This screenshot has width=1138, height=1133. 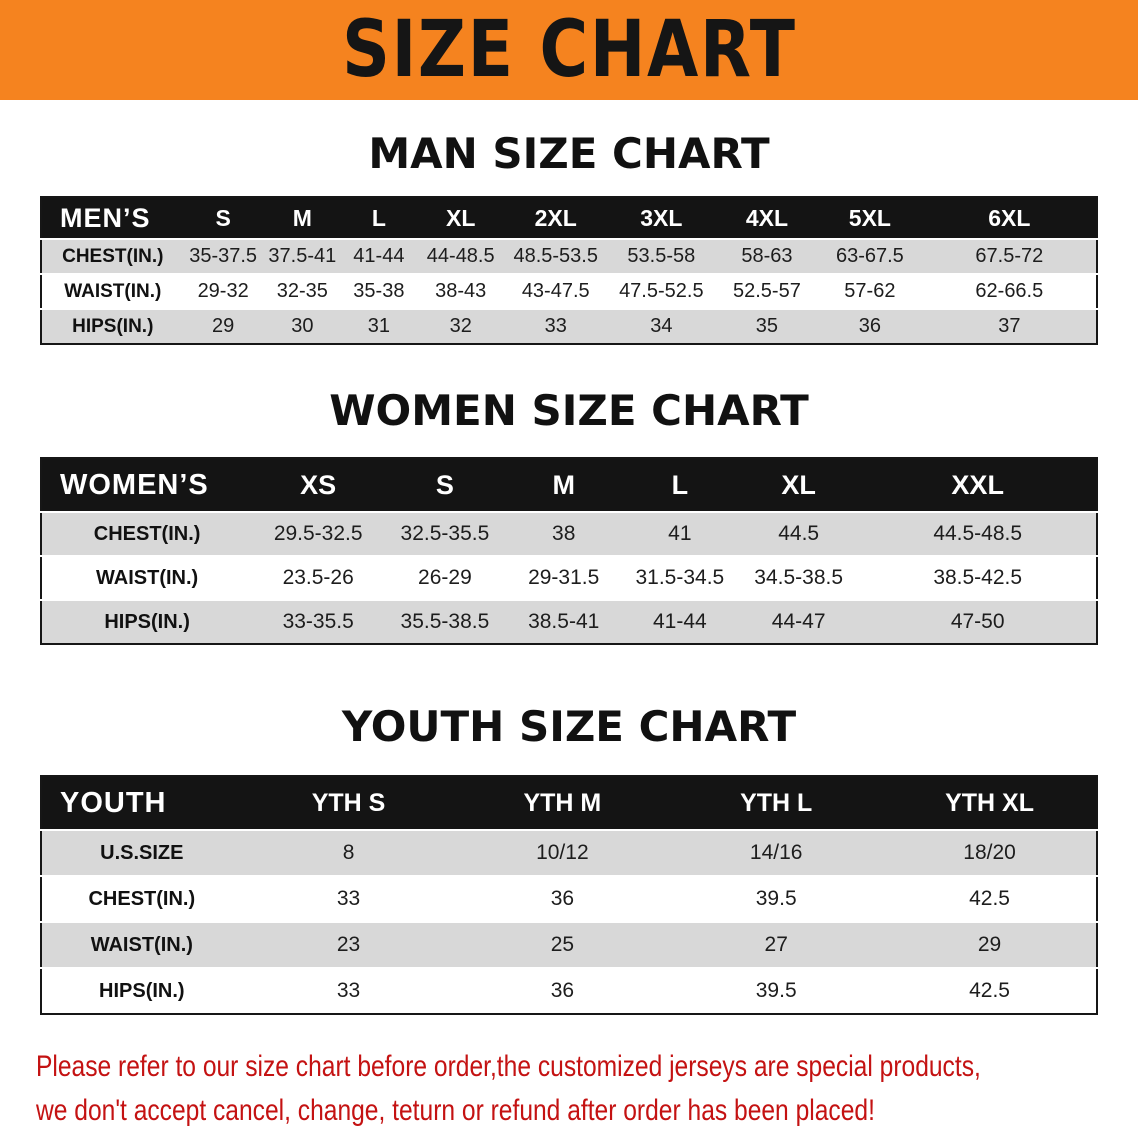 What do you see at coordinates (990, 803) in the screenshot?
I see `youth-size-header: YTH XL` at bounding box center [990, 803].